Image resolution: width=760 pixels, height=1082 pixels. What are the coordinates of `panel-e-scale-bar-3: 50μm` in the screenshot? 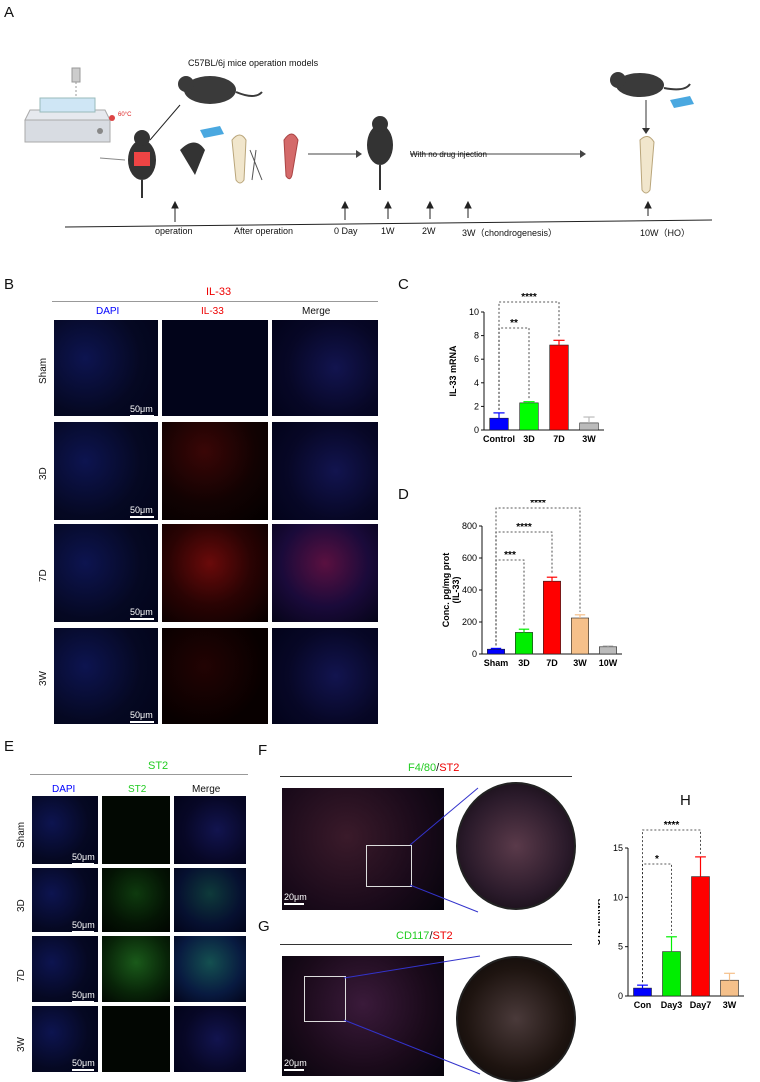 It's located at (83, 996).